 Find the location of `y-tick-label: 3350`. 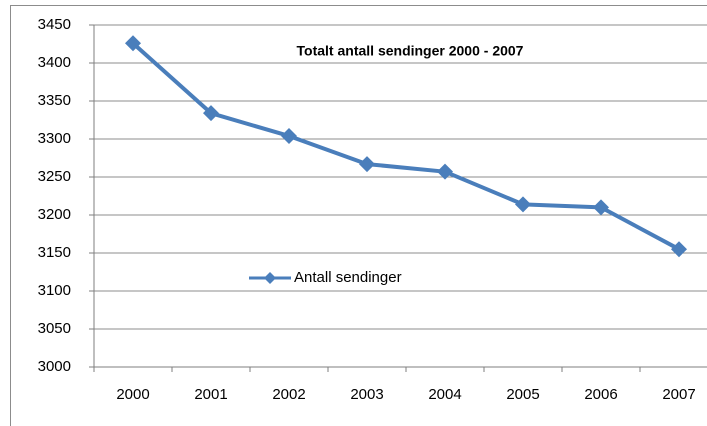

y-tick-label: 3350 is located at coordinates (54, 100).